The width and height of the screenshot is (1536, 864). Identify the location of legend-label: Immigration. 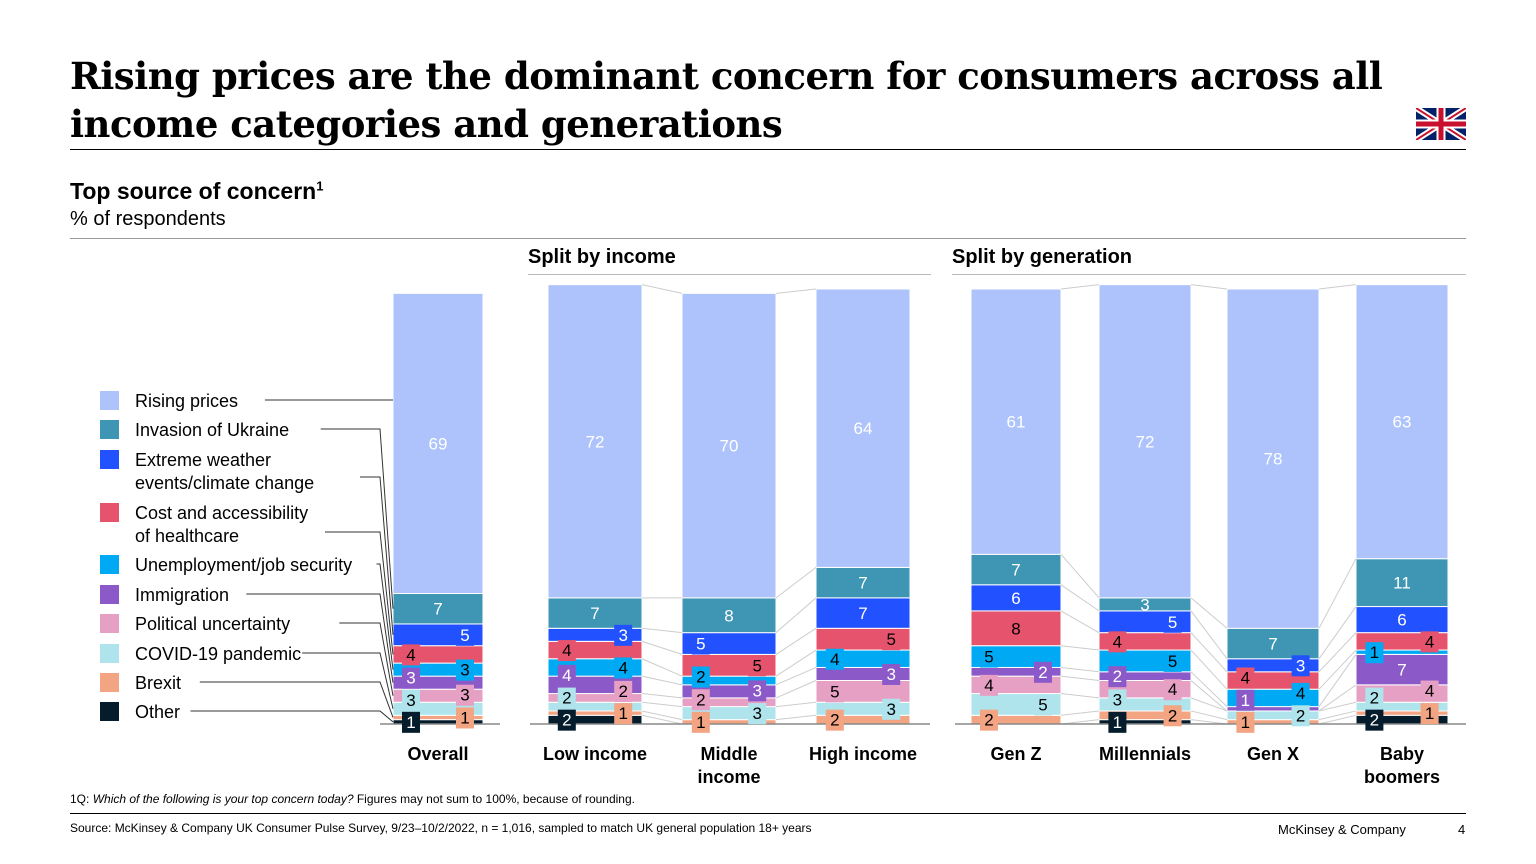
(182, 595).